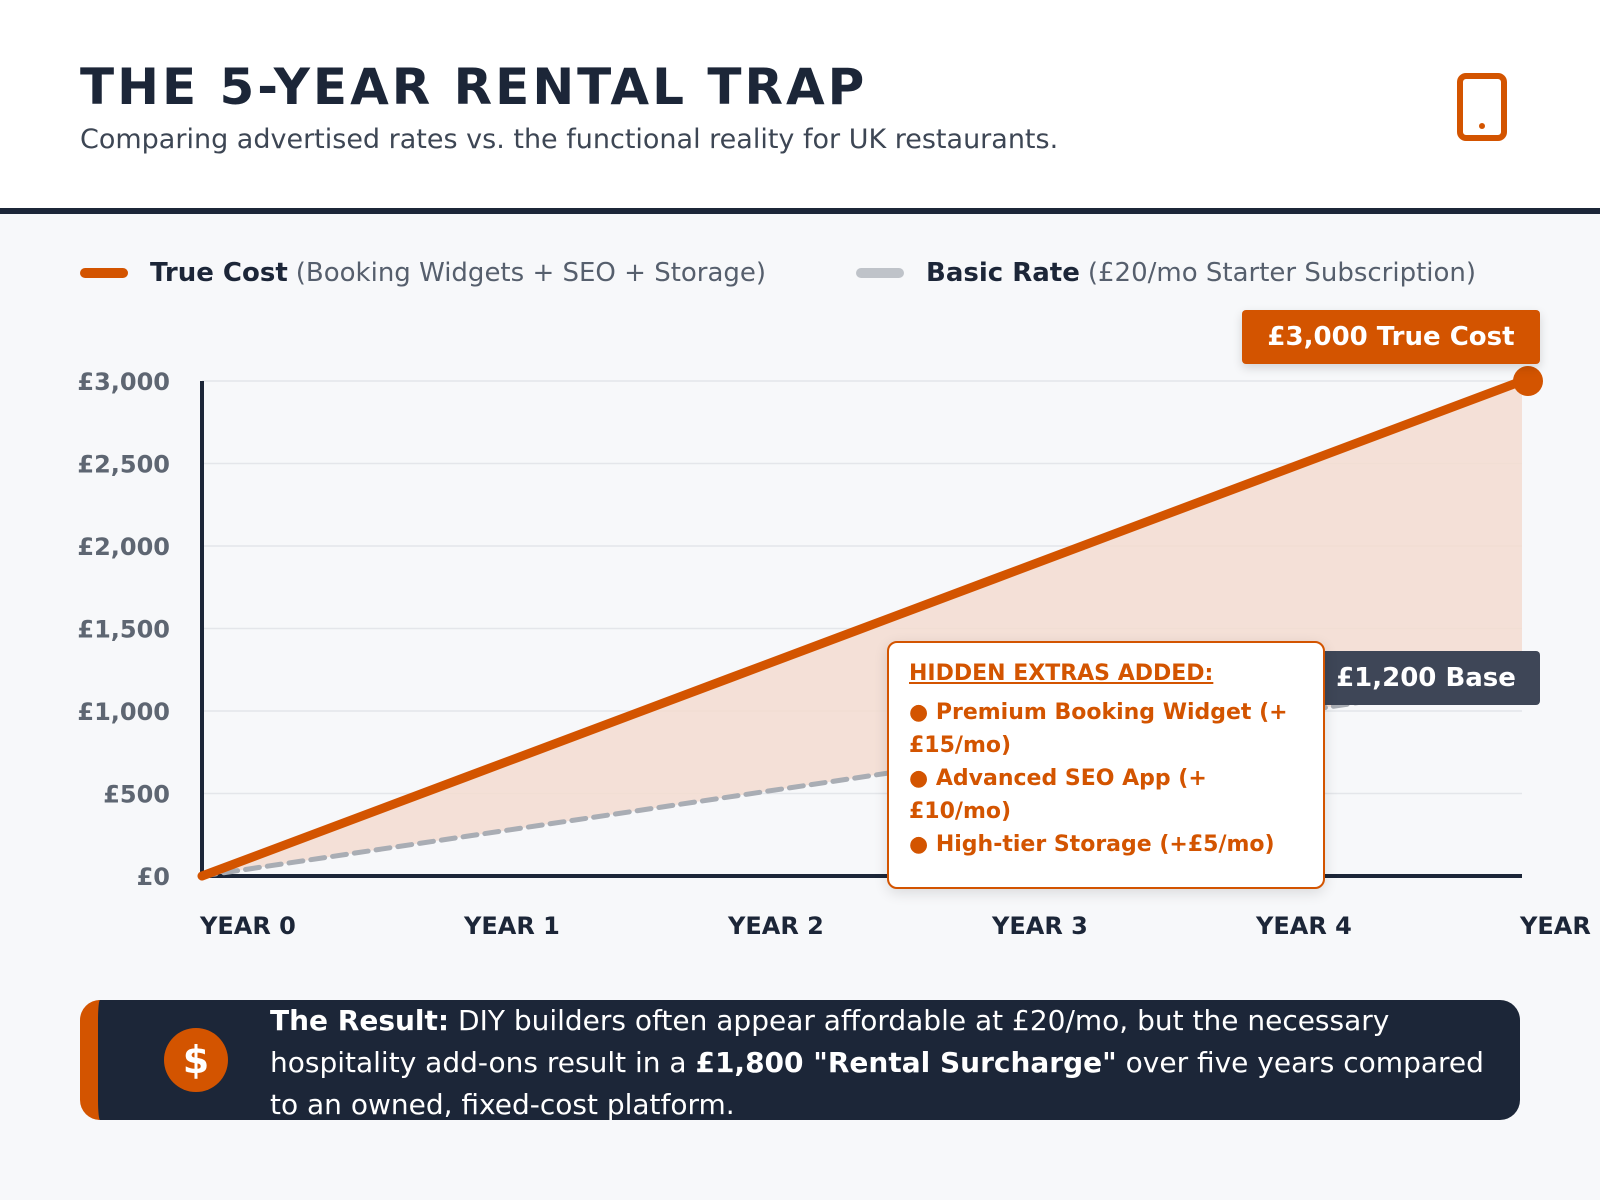 The image size is (1600, 1200). What do you see at coordinates (906, 1062) in the screenshot?
I see `result-highlight: £1,800 "Rental Surcharge"` at bounding box center [906, 1062].